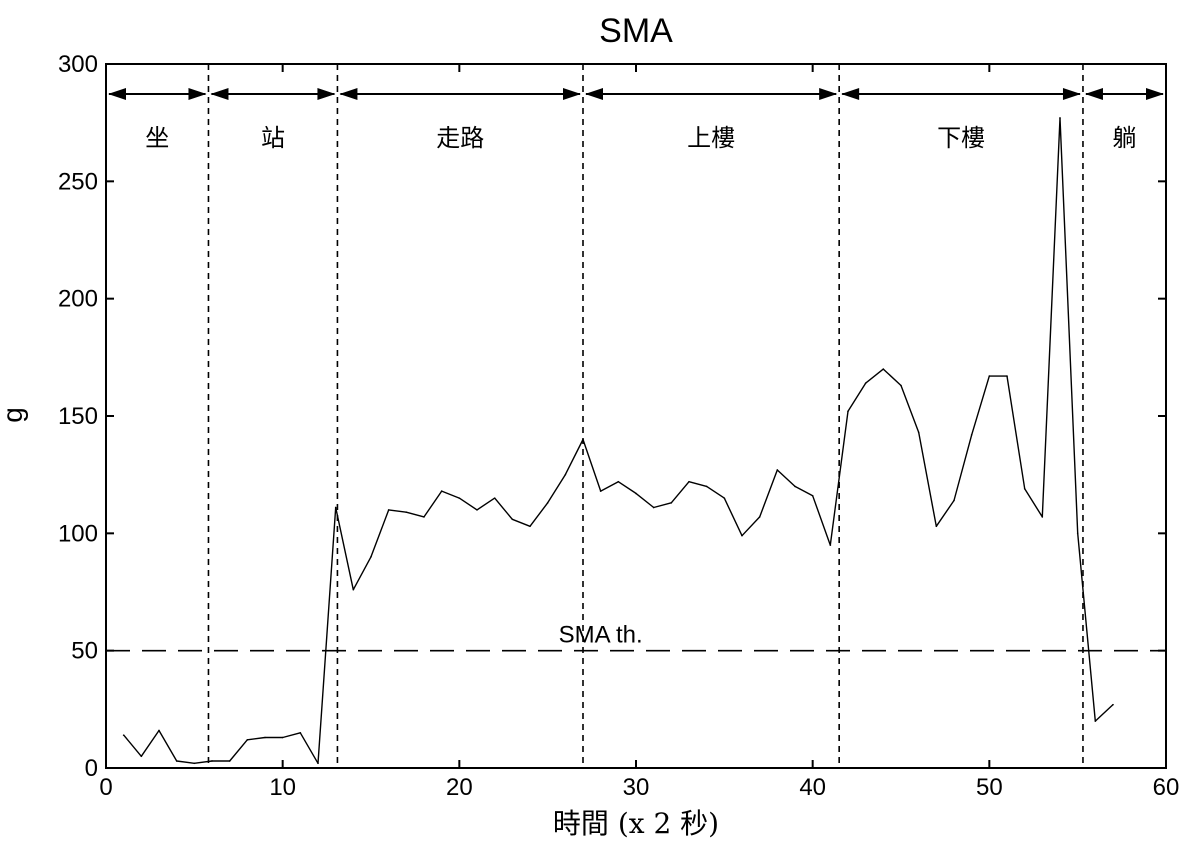 This screenshot has height=845, width=1192. Describe the element at coordinates (601, 635) in the screenshot. I see `threshold-label: SMA th.` at that location.